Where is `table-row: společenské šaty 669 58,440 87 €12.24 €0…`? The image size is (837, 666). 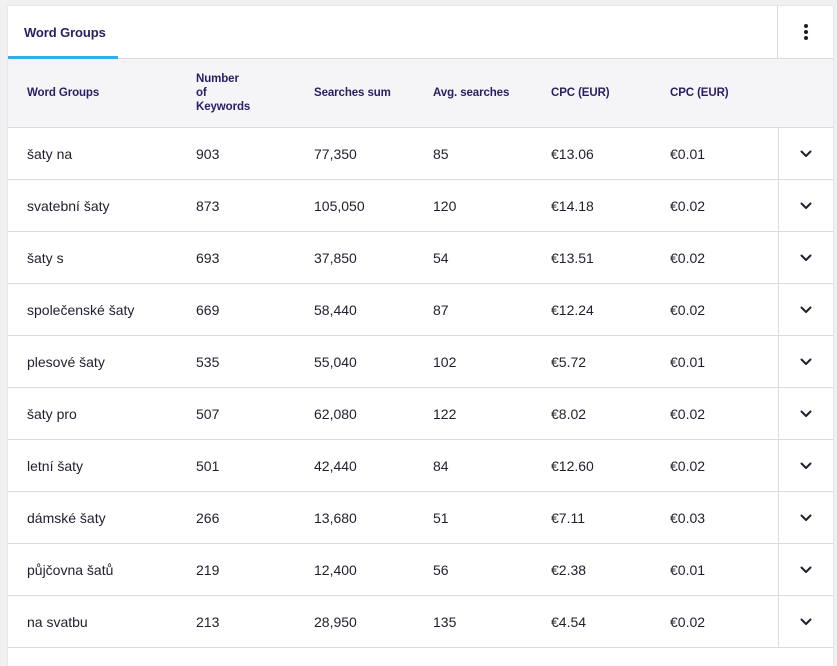 table-row: společenské šaty 669 58,440 87 €12.24 €0… is located at coordinates (420, 310).